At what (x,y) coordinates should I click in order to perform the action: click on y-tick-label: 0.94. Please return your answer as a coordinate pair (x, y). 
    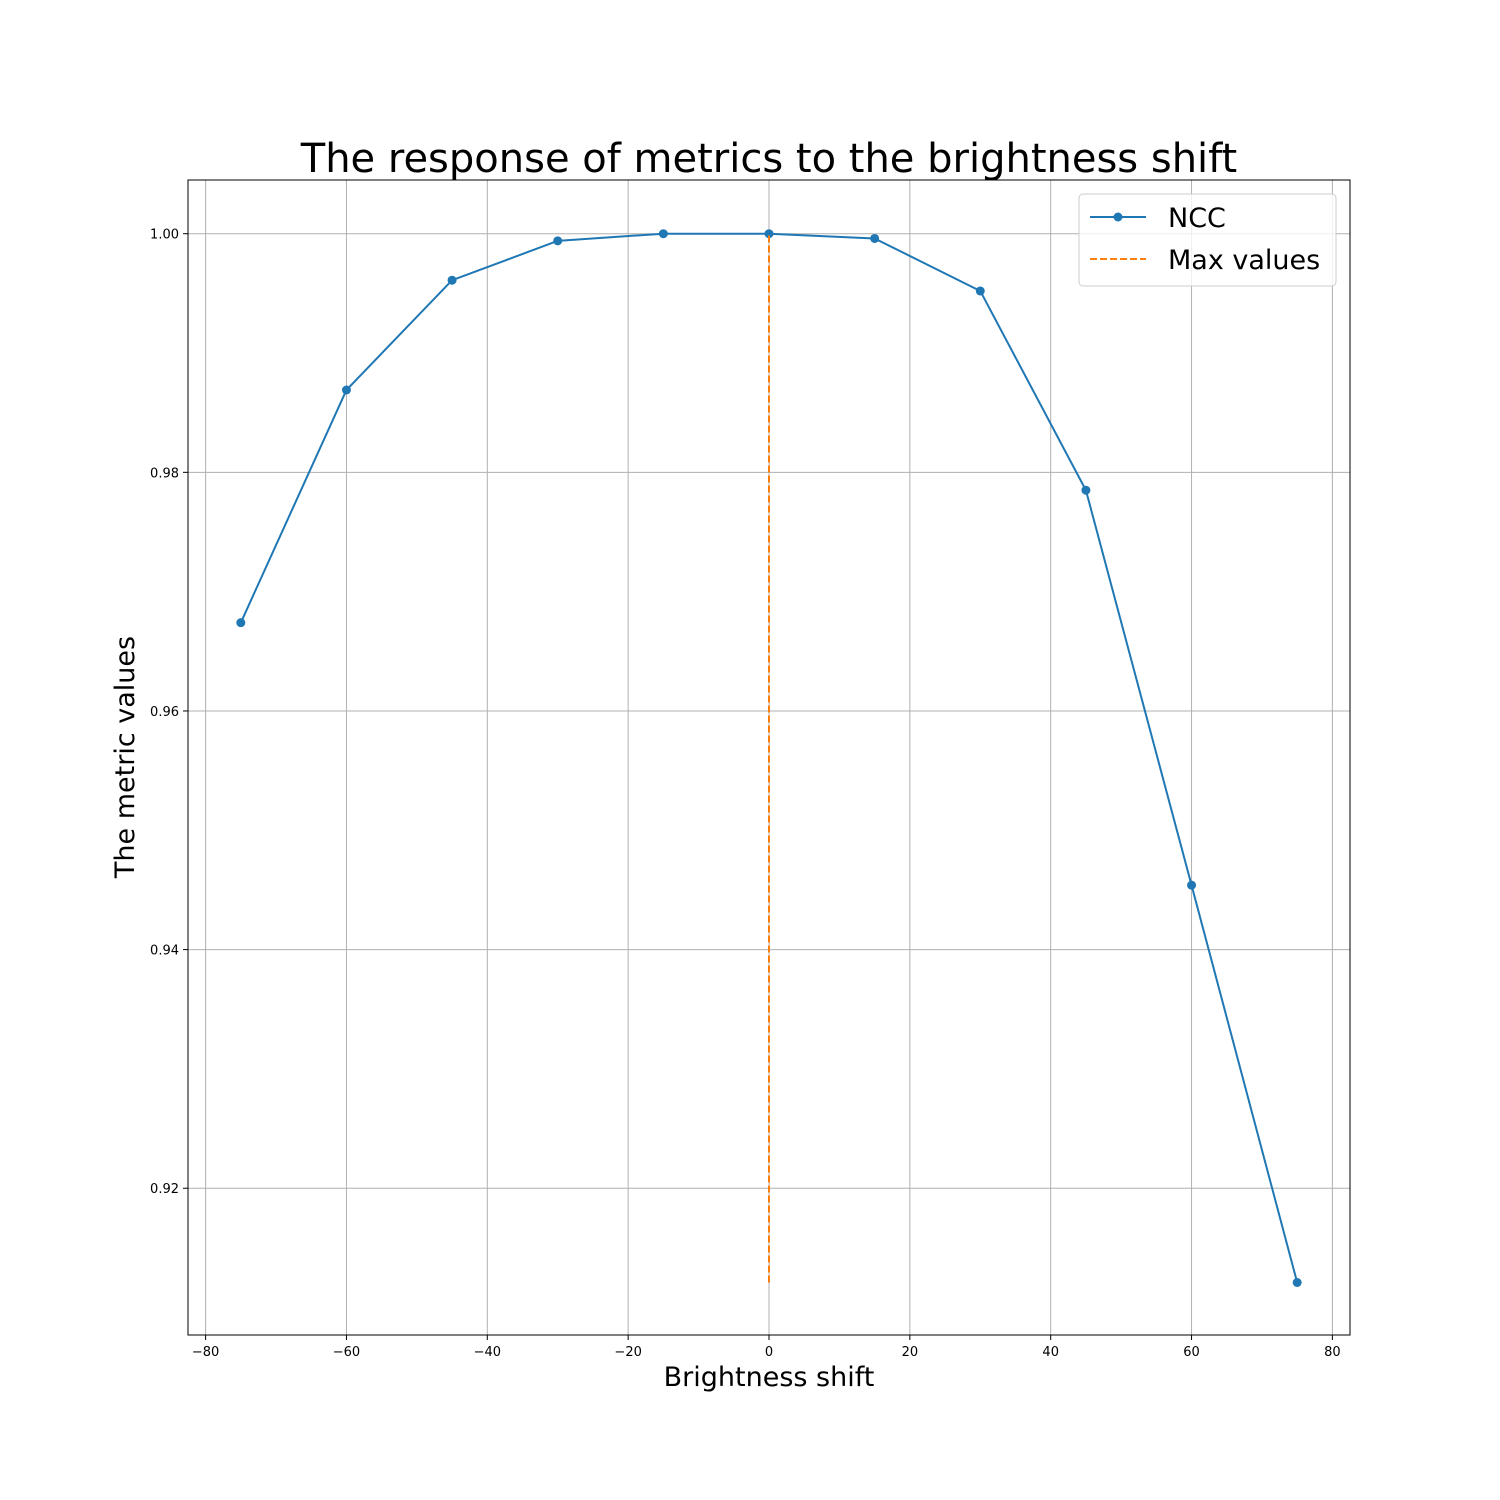
    Looking at the image, I should click on (164, 951).